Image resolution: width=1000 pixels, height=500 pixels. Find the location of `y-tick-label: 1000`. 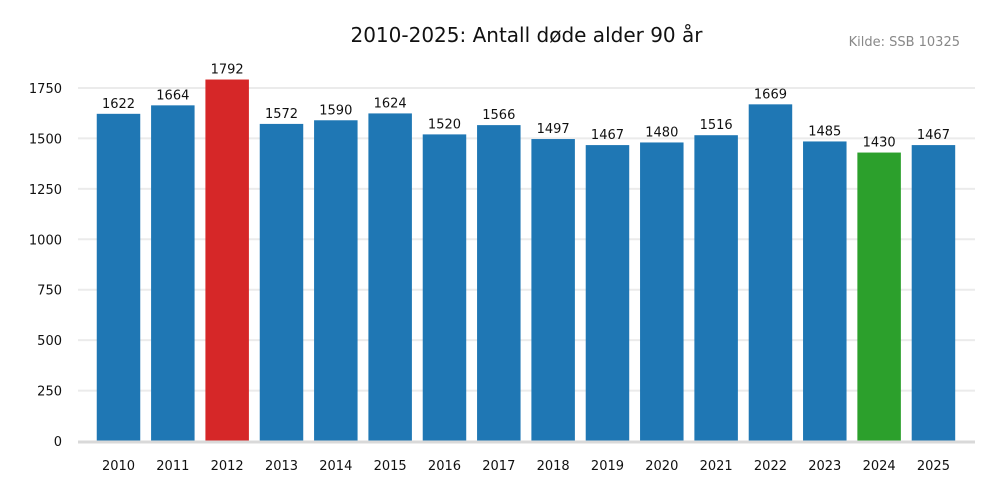

y-tick-label: 1000 is located at coordinates (45, 240).